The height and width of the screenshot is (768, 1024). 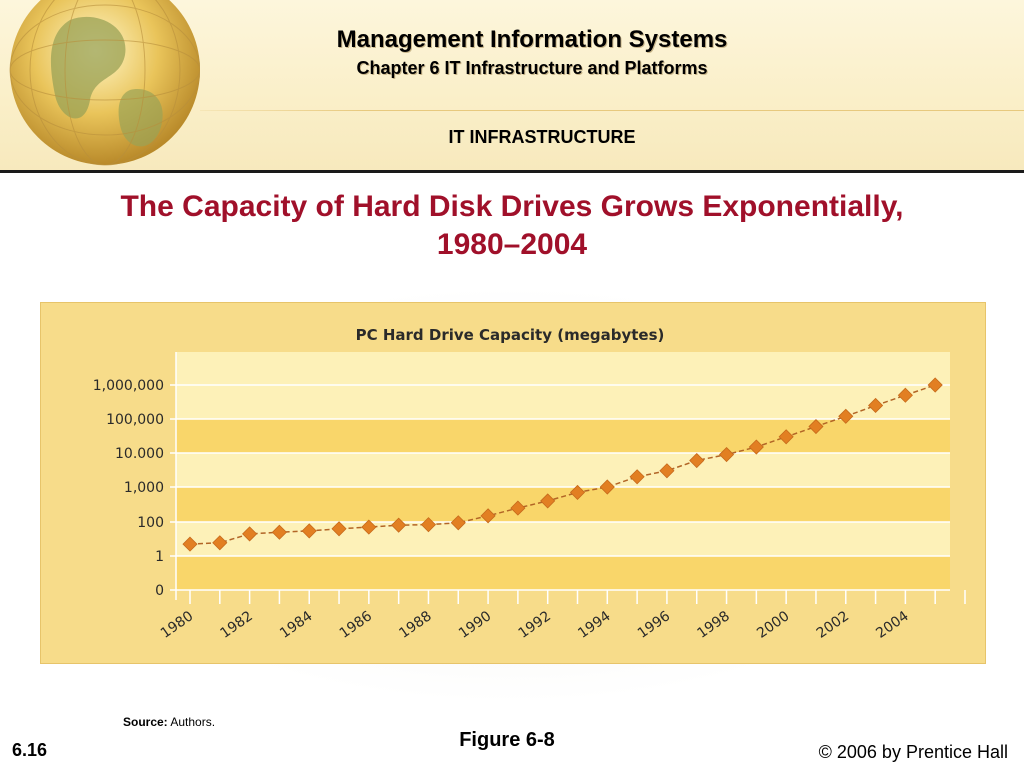 I want to click on y-tick-label: 100,000, so click(x=135, y=420).